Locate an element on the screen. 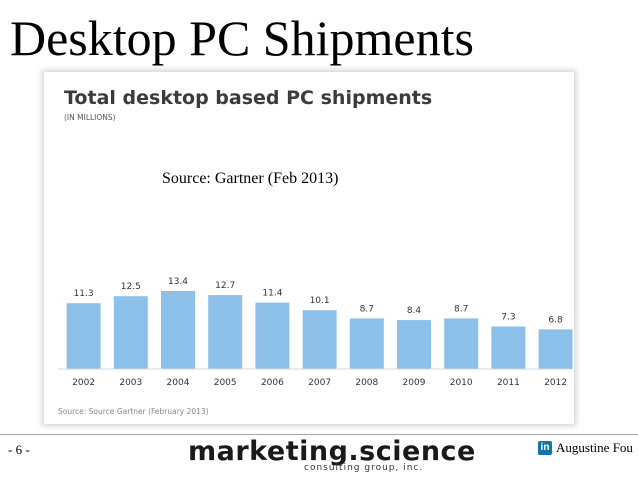 The width and height of the screenshot is (638, 479). bar-2006 is located at coordinates (272, 335).